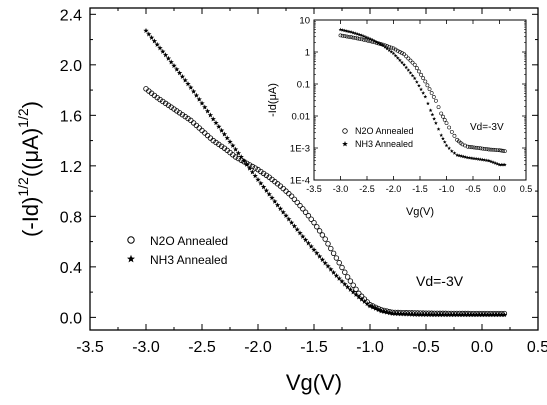 This screenshot has height=405, width=547. What do you see at coordinates (131, 240) in the screenshot?
I see `legend-marker-n2o` at bounding box center [131, 240].